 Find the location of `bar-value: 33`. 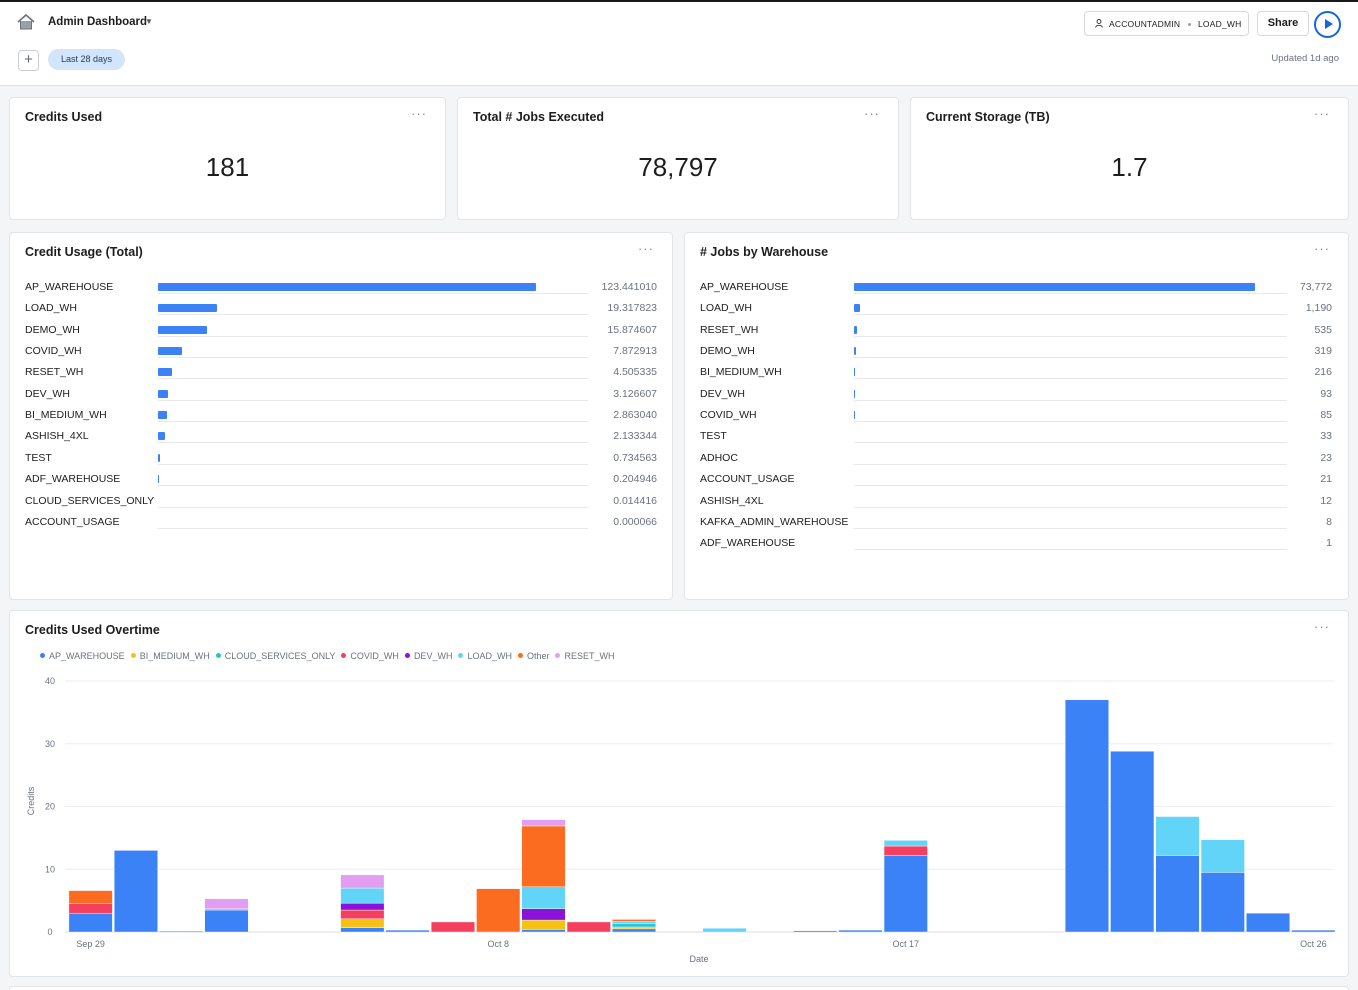

bar-value: 33 is located at coordinates (1326, 436).